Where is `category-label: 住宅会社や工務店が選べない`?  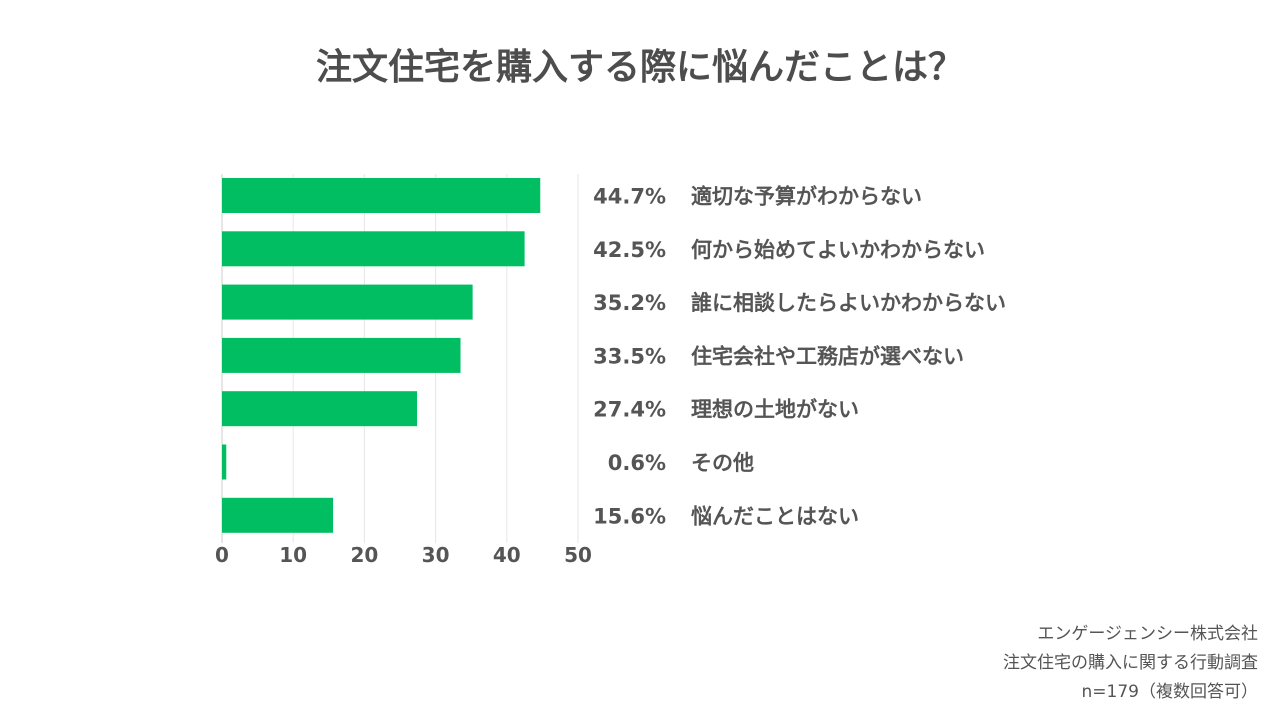 category-label: 住宅会社や工務店が選べない is located at coordinates (827, 356).